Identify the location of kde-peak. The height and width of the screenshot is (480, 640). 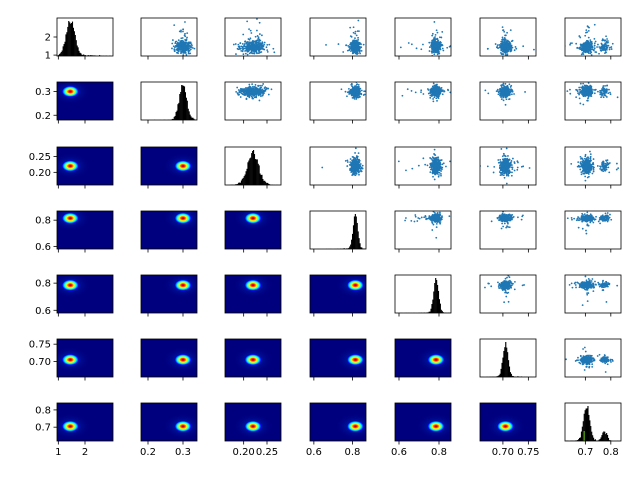
(183, 166).